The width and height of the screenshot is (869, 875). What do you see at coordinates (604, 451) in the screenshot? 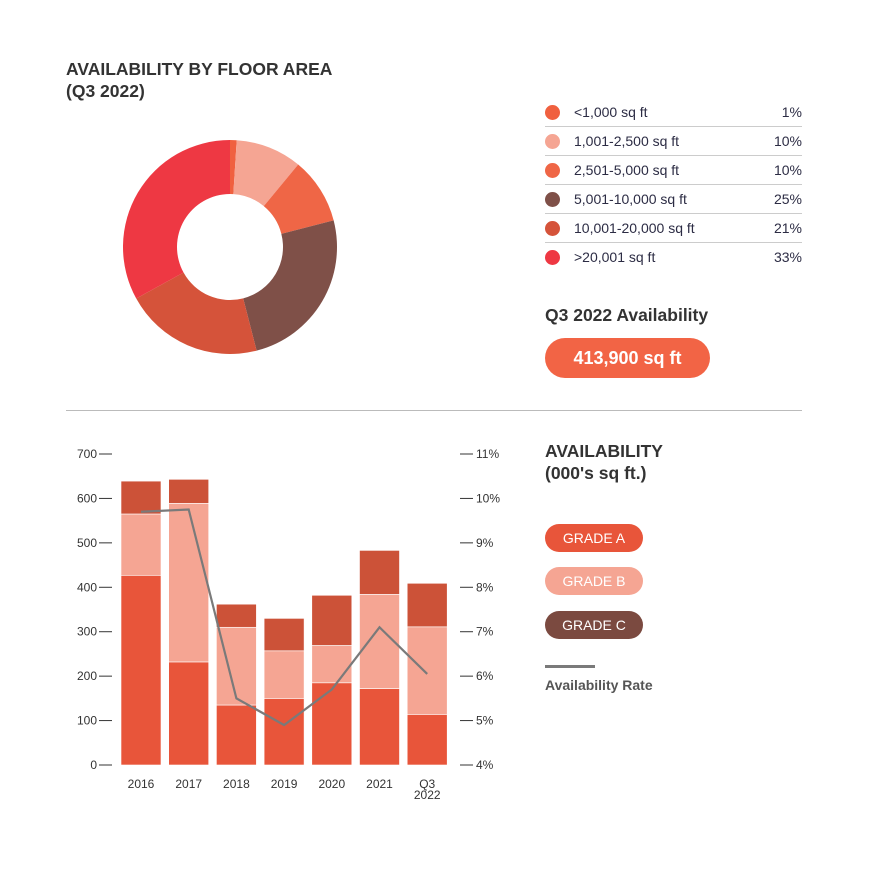
I see `bar-title-line1: AVAILABILITY` at bounding box center [604, 451].